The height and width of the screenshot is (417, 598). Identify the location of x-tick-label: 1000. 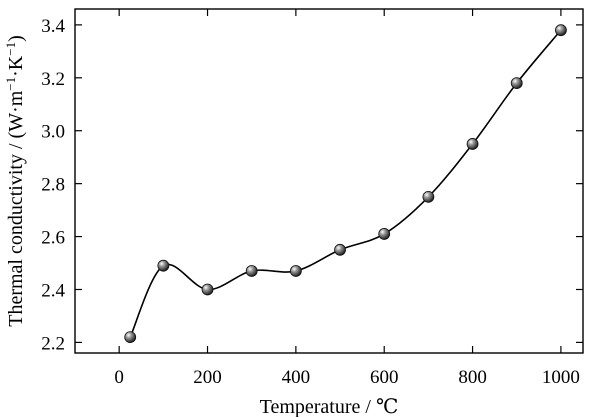
(561, 377).